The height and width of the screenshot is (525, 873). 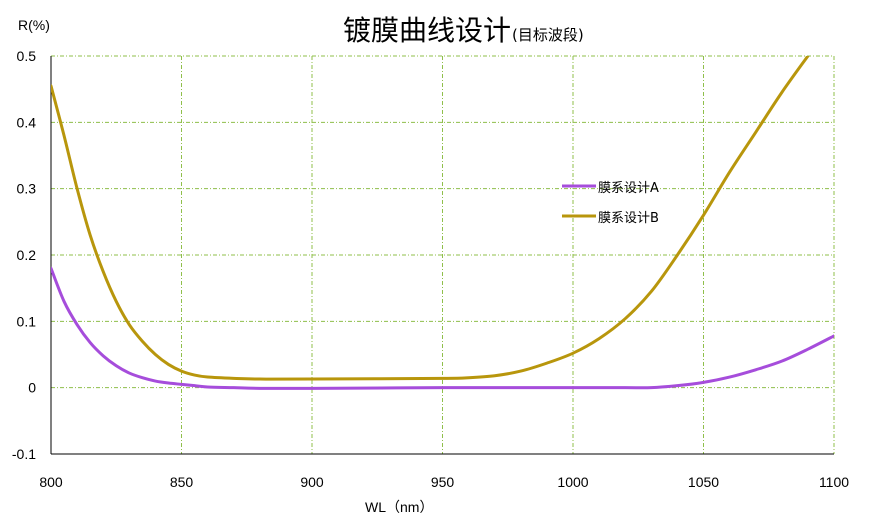 What do you see at coordinates (27, 122) in the screenshot?
I see `y-tick-label: 0.4` at bounding box center [27, 122].